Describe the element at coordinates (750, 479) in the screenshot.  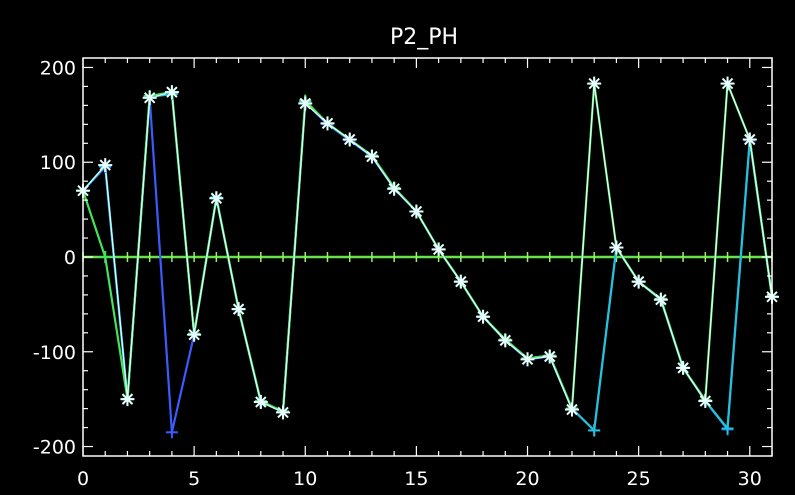
I see `x-tick-label: 30` at that location.